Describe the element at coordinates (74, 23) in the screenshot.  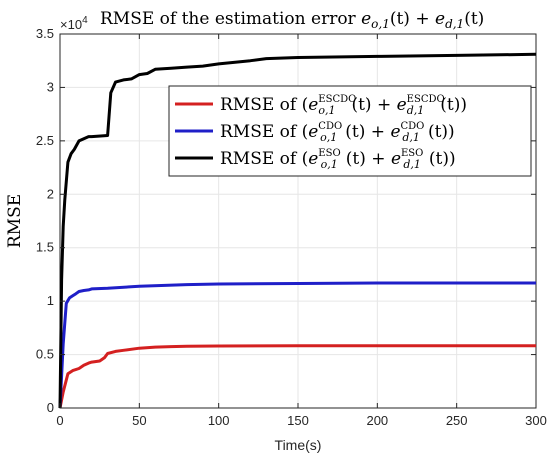
I see `y-exponent: ×10⁴` at that location.